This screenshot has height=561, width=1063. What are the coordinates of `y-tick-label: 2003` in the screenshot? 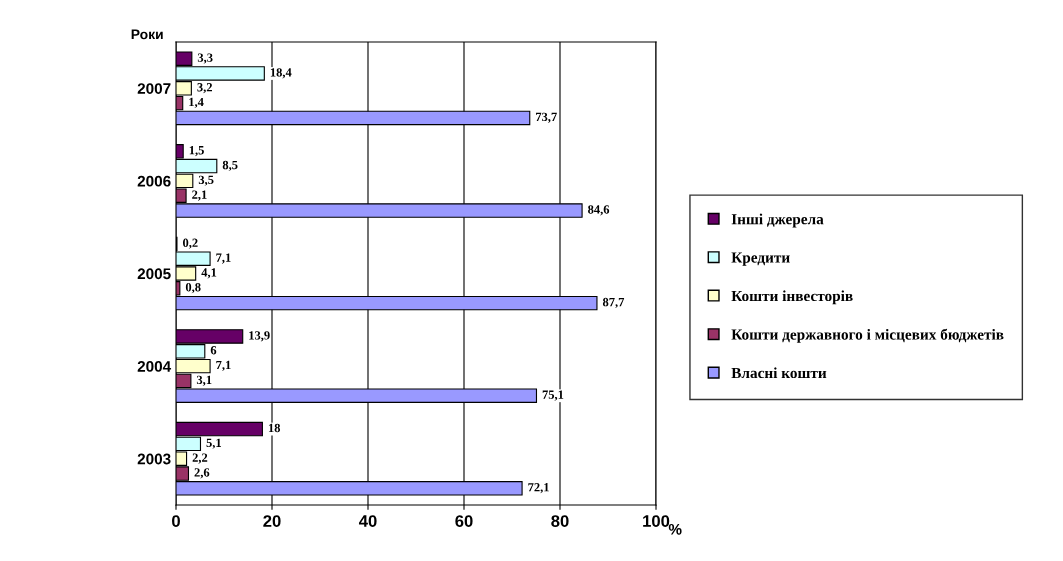 It's located at (154, 459).